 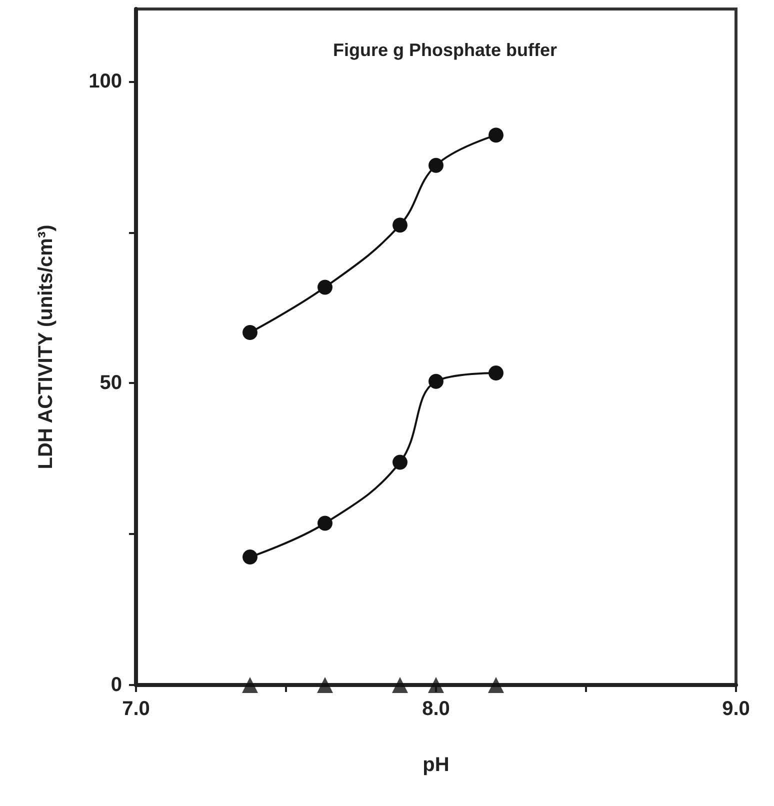 I want to click on x-axis-title: pH, so click(x=436, y=765).